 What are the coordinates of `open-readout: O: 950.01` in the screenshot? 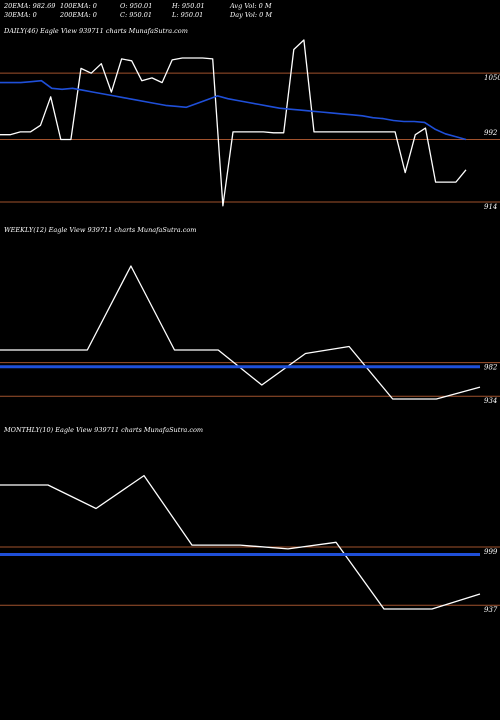 It's located at (136, 6).